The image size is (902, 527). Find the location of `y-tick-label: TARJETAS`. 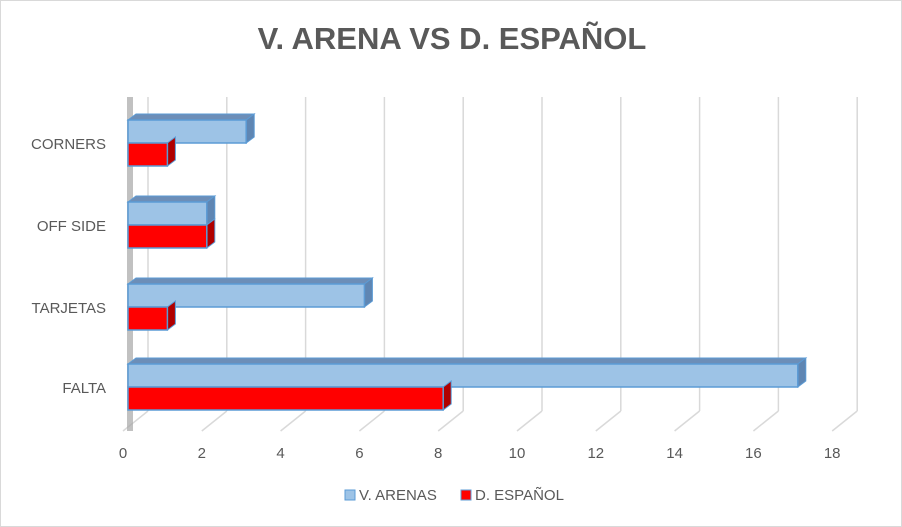

y-tick-label: TARJETAS is located at coordinates (69, 308).